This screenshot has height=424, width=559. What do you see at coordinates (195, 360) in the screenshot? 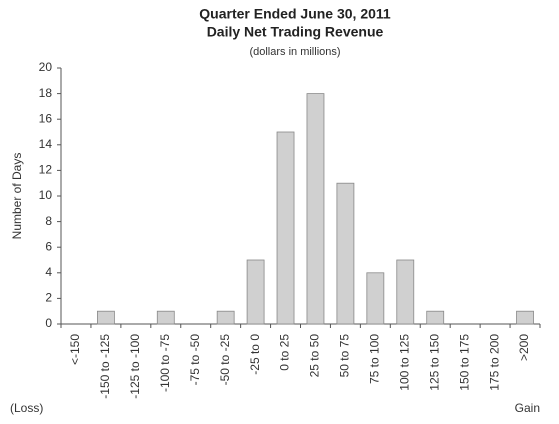
I see `x-tick-label: -75 to -50` at bounding box center [195, 360].